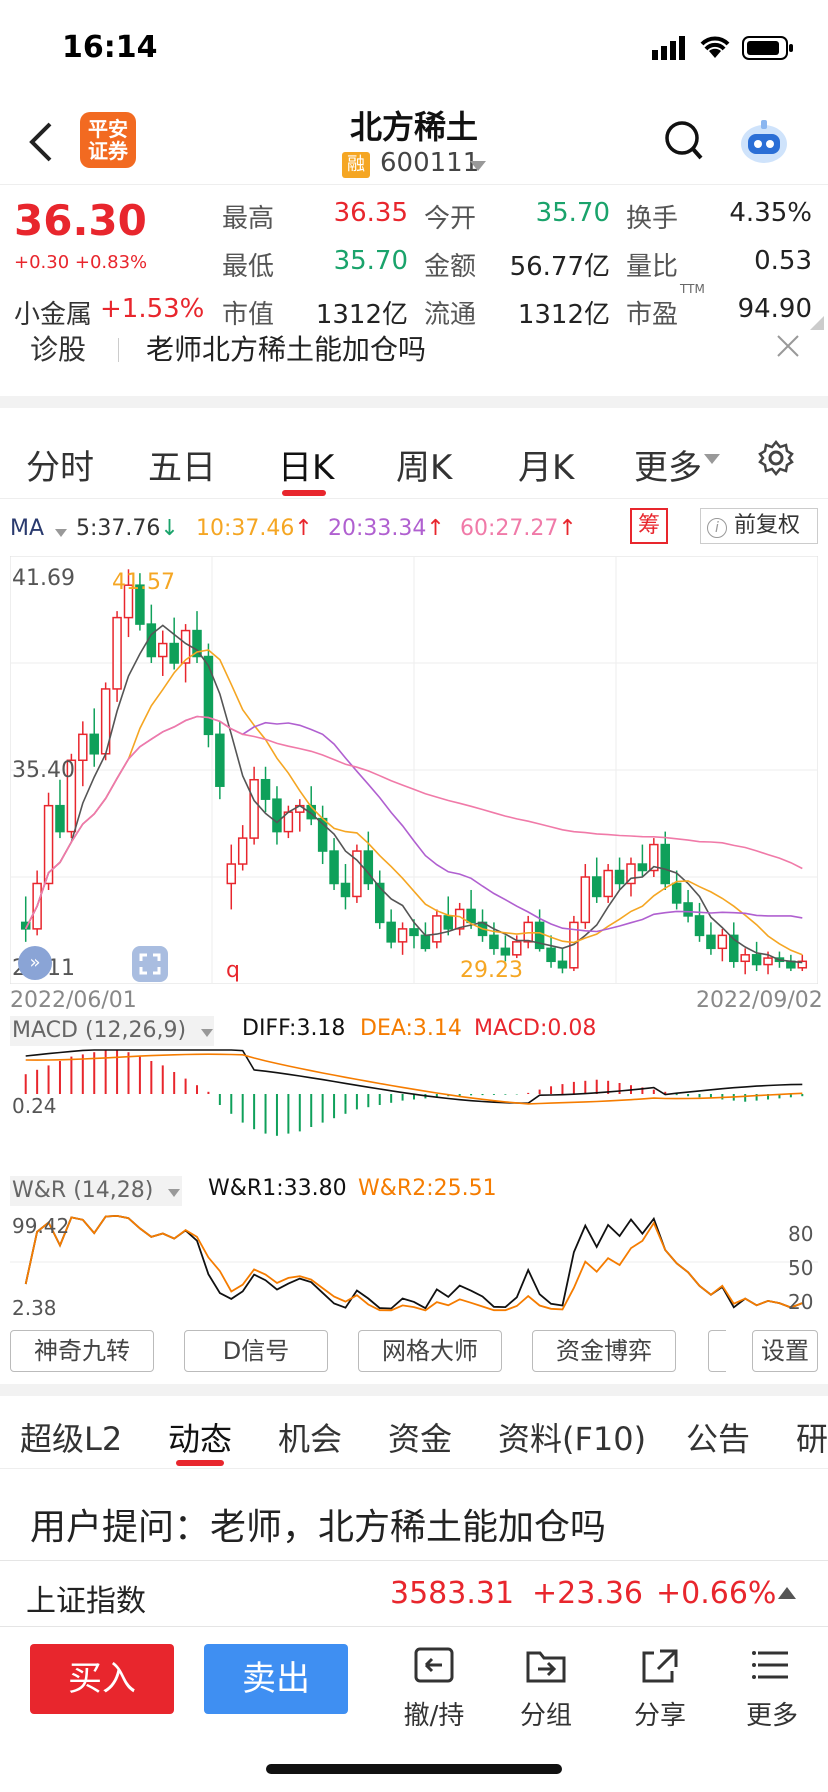 This screenshot has height=1792, width=828. What do you see at coordinates (82, 1351) in the screenshot?
I see `tool-chip-0: 神奇九转` at bounding box center [82, 1351].